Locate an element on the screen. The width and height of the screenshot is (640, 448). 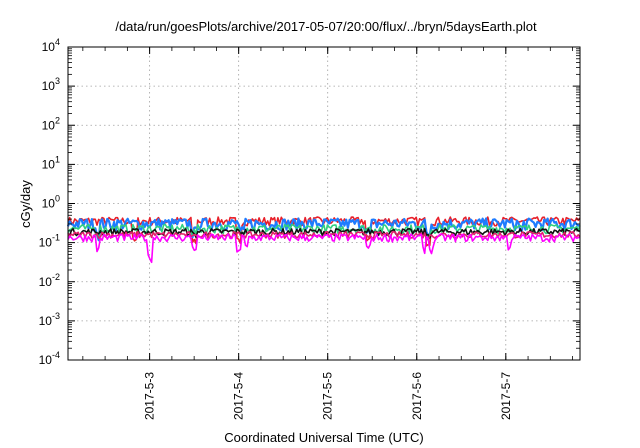
x-tick-label: 2017-5-7 is located at coordinates (506, 396).